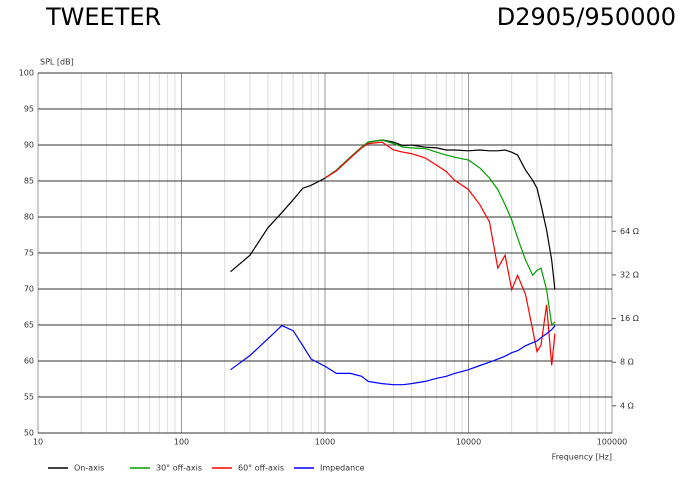 The height and width of the screenshot is (482, 698). Describe the element at coordinates (89, 468) in the screenshot. I see `legend-label: On-axis` at that location.